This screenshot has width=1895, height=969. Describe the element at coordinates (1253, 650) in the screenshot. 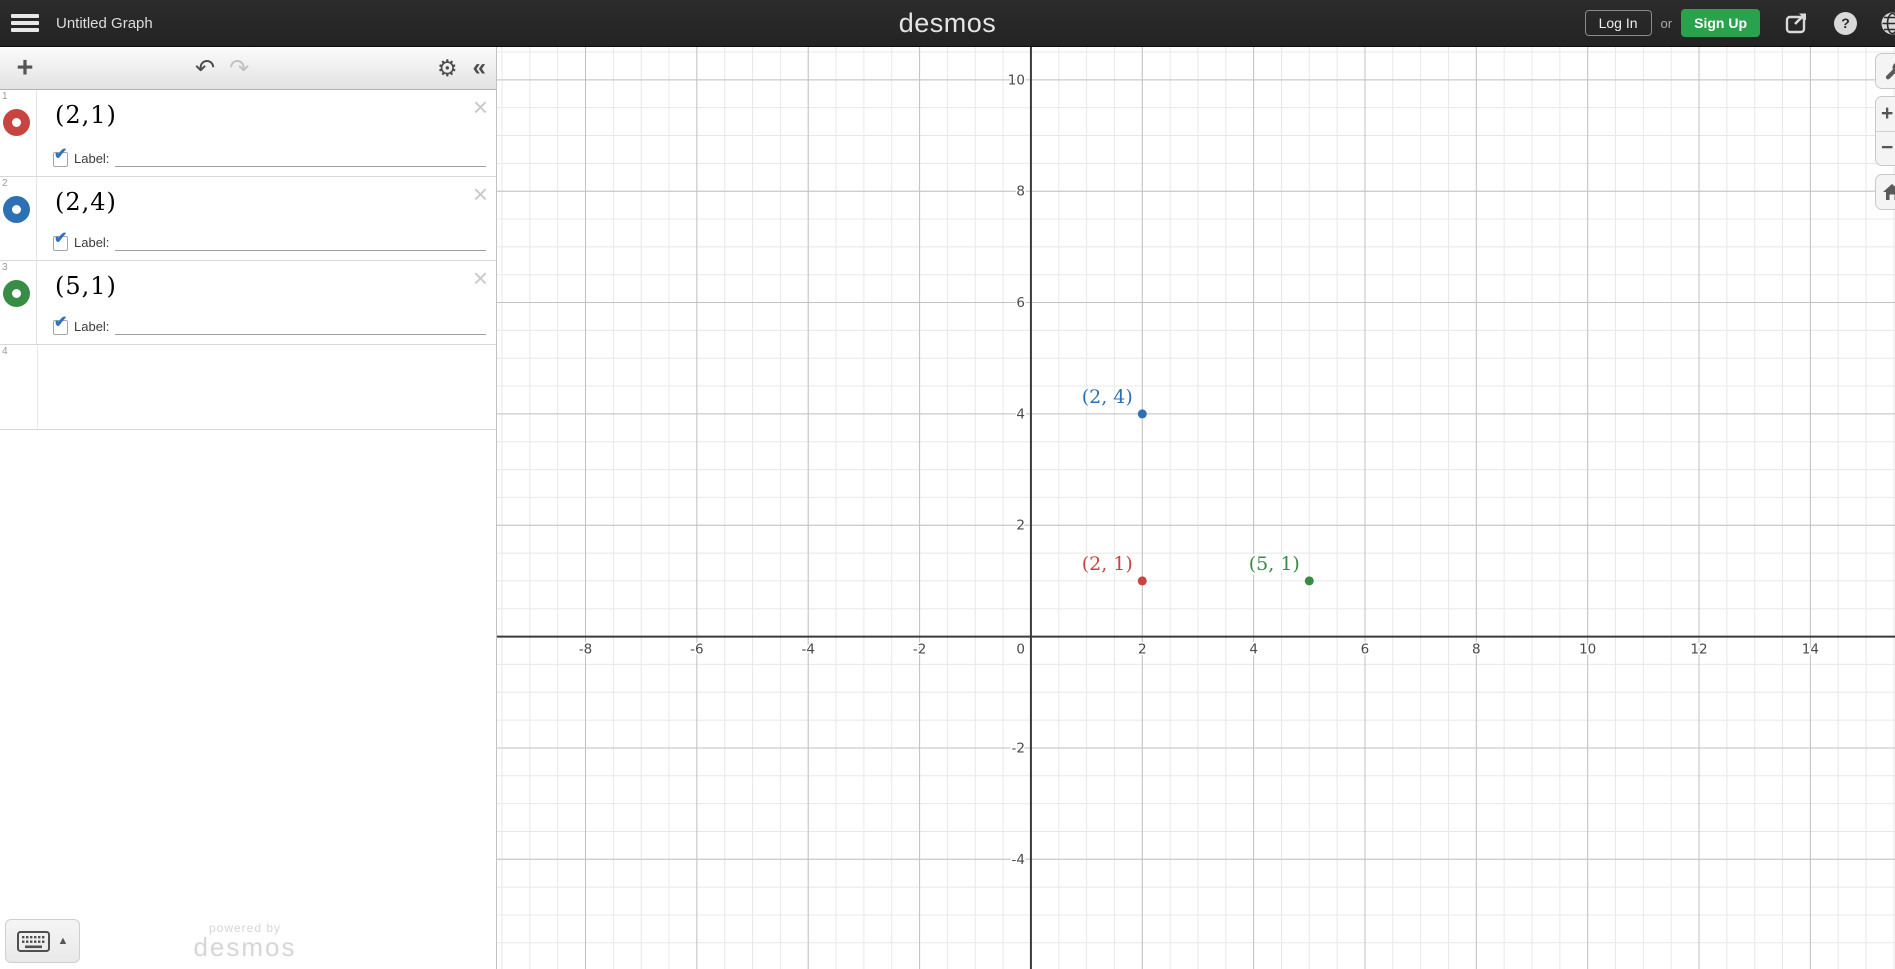

I see `x-tick-label: 4` at that location.